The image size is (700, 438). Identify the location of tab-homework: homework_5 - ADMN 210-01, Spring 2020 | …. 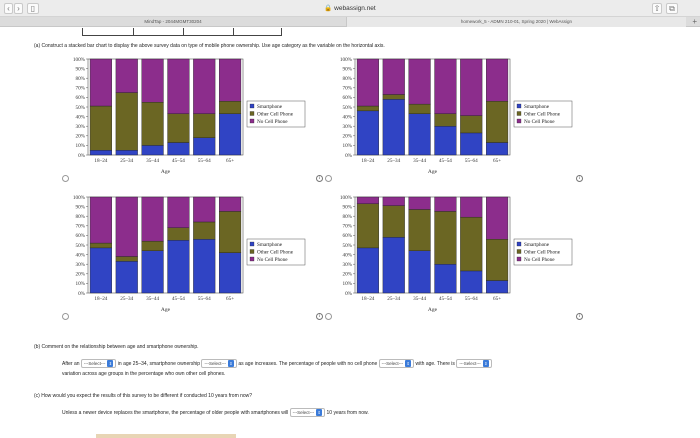
(516, 22).